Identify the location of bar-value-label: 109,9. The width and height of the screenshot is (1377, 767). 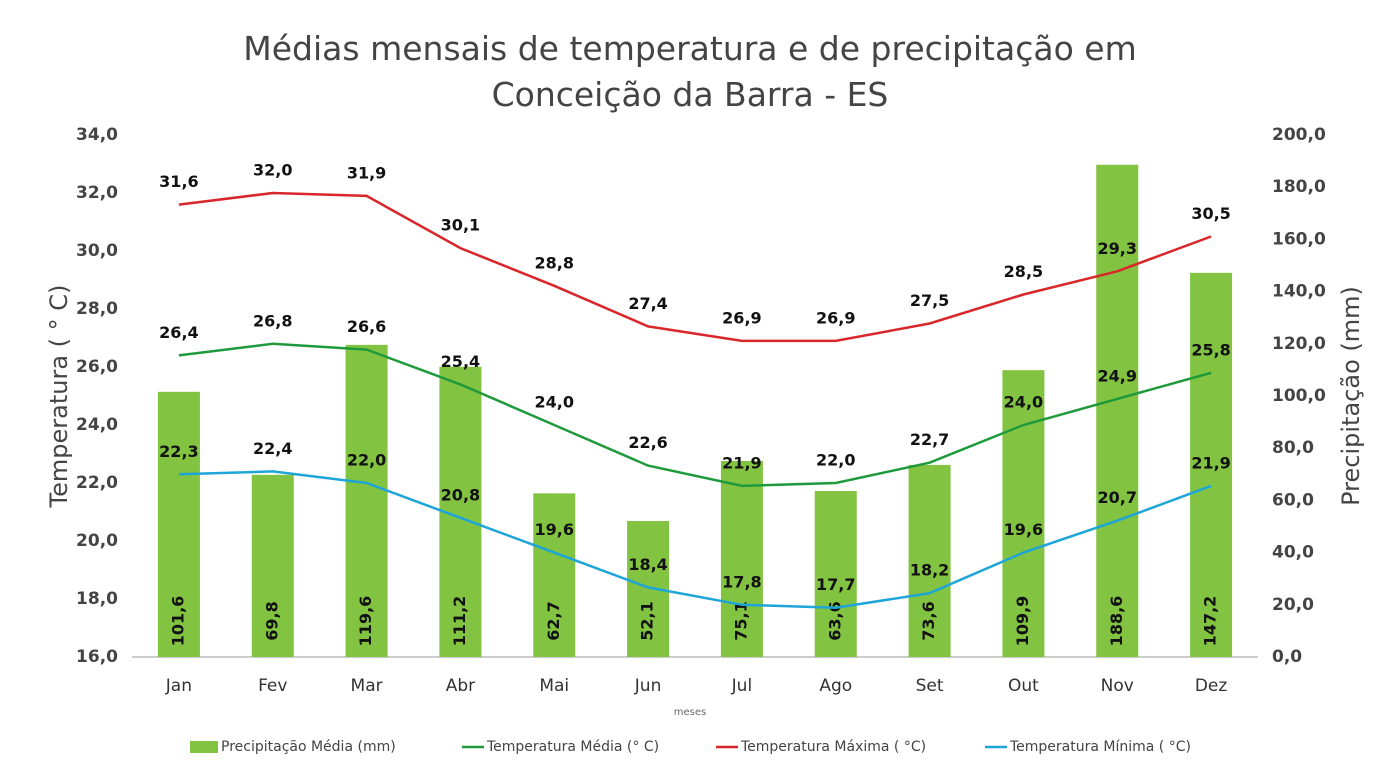
(1022, 621).